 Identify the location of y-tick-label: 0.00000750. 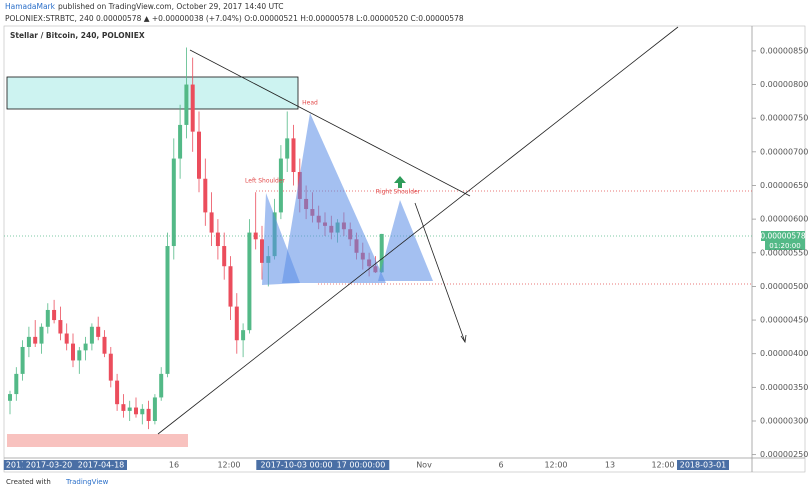
(784, 118).